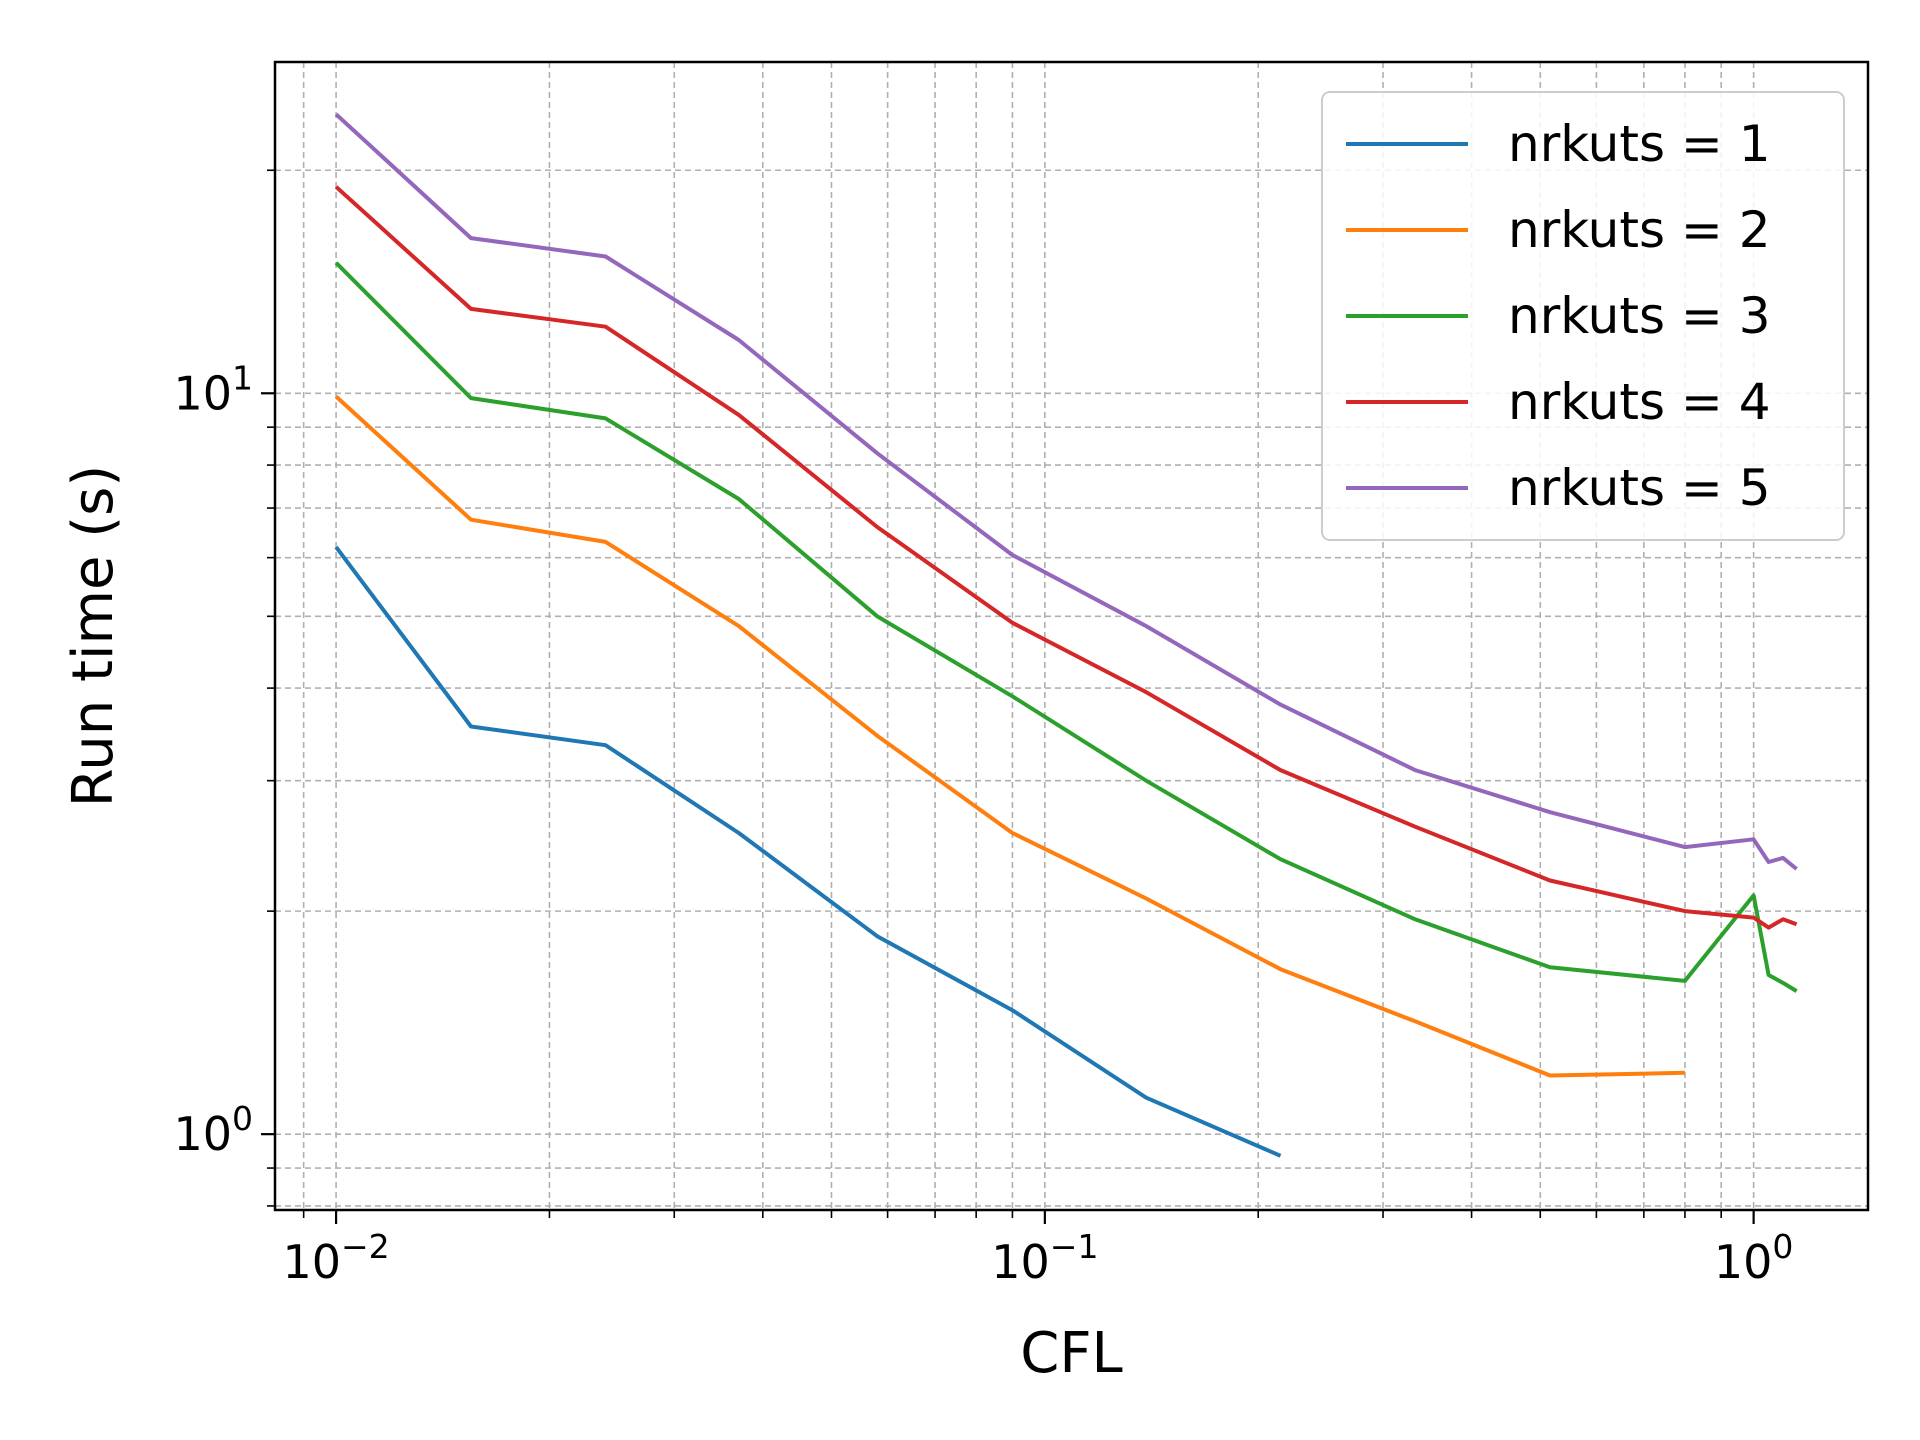  Describe the element at coordinates (1754, 1258) in the screenshot. I see `x-tick-label: 10⁰` at that location.